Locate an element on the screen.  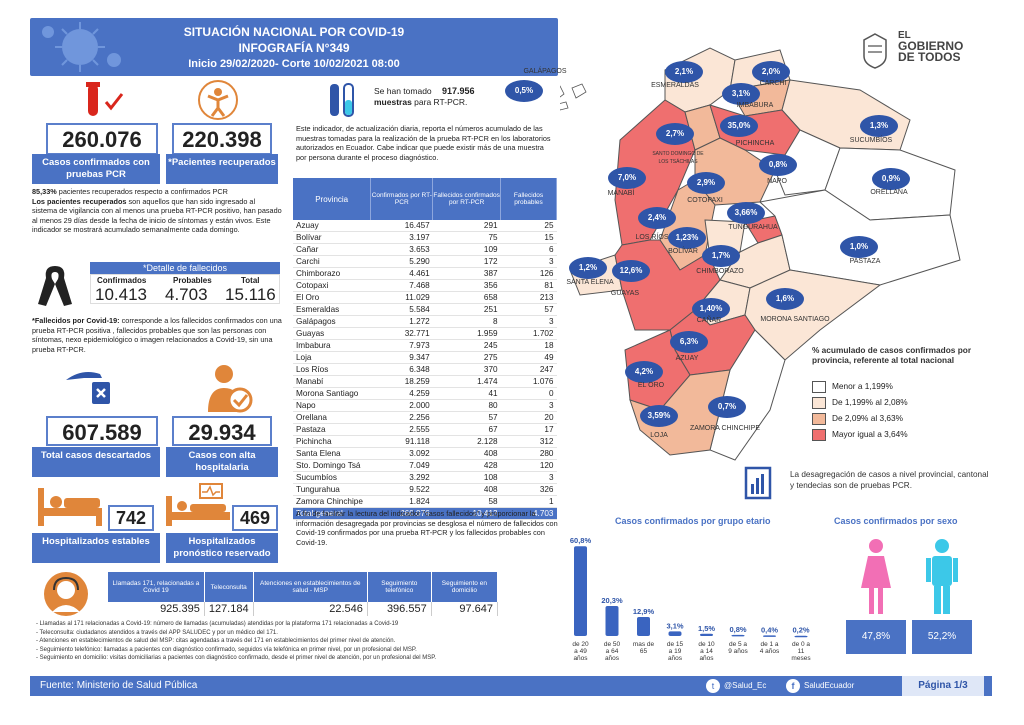
legend-swatch is located at coordinates (819, 402).